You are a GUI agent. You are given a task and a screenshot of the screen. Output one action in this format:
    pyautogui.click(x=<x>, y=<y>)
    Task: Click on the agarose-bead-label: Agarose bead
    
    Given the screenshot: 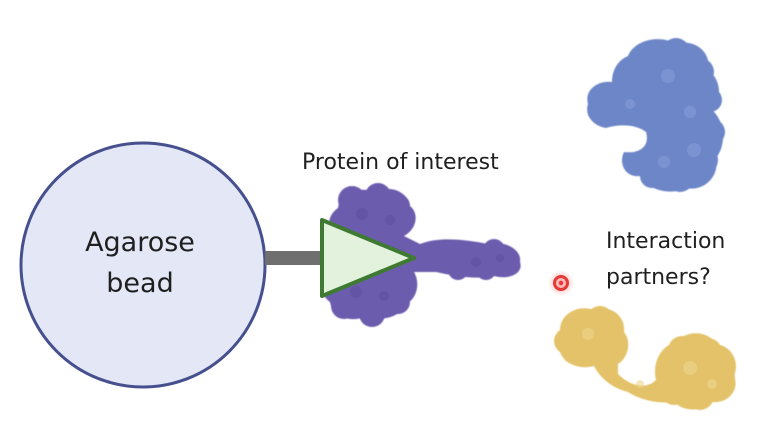 What is the action you would take?
    pyautogui.click(x=140, y=263)
    